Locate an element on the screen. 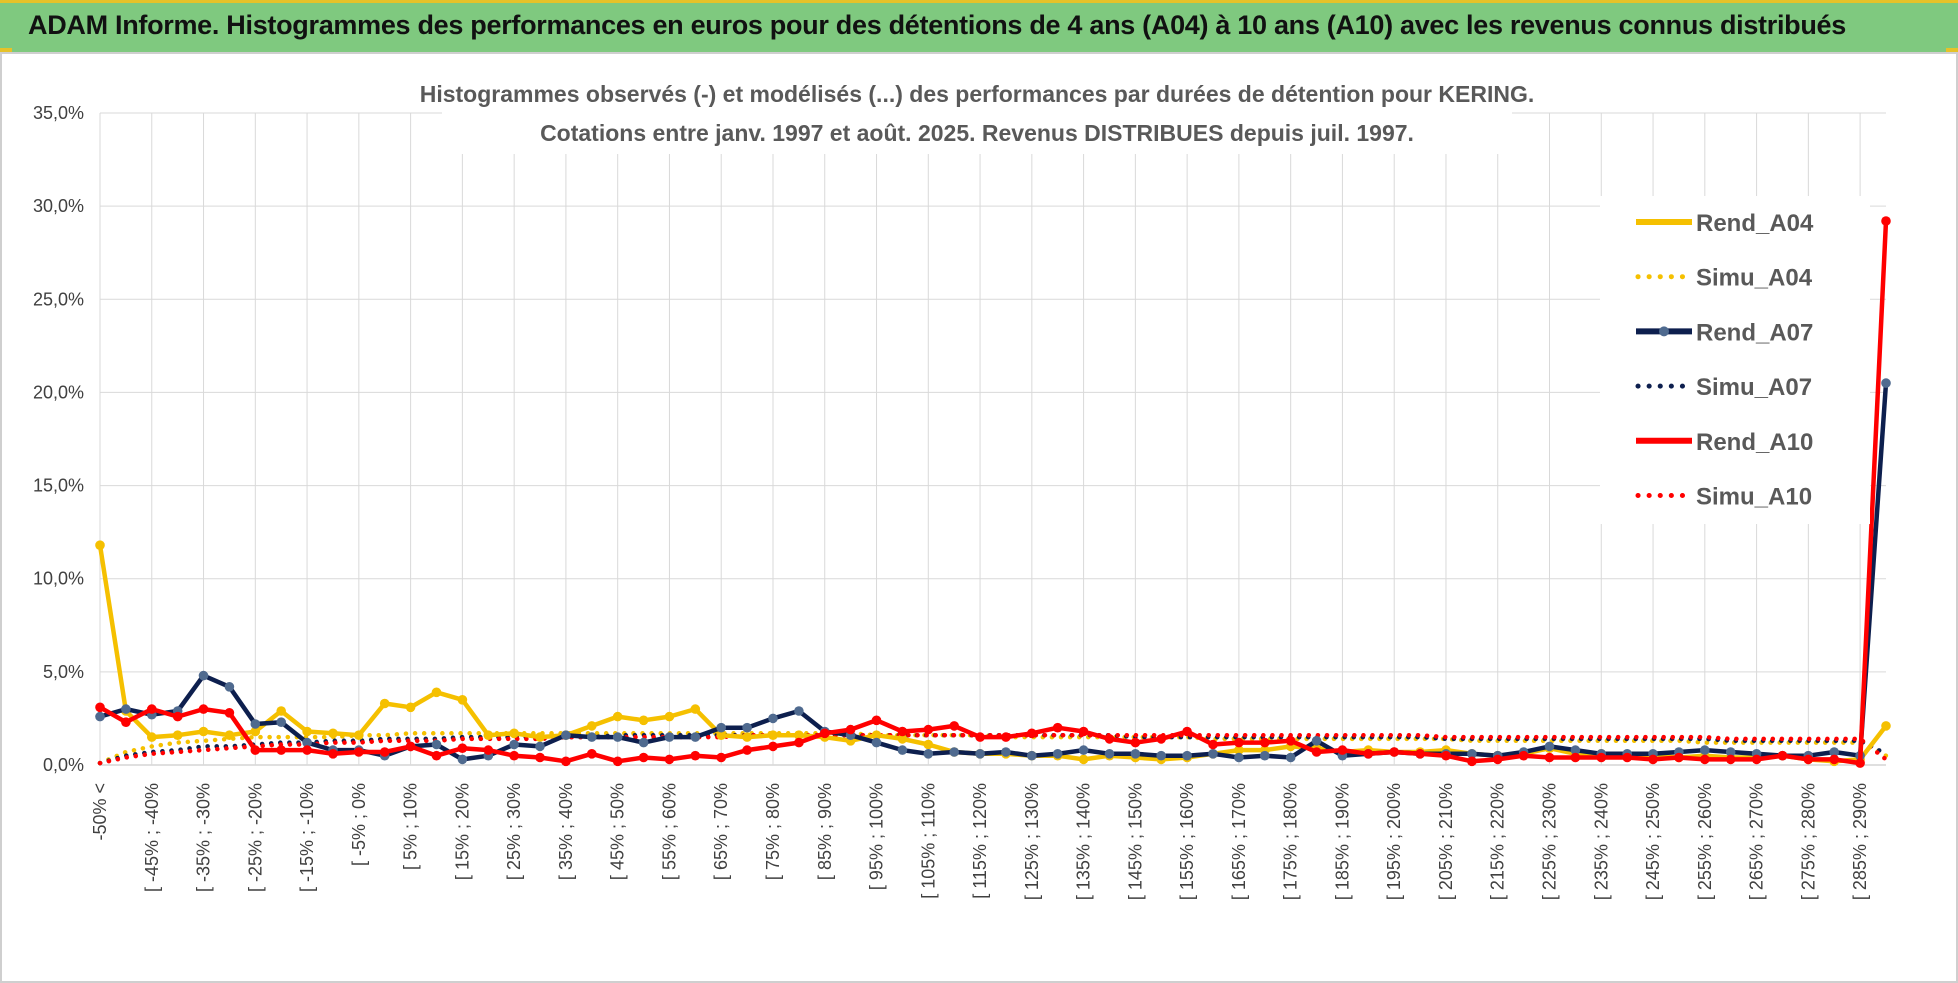  x-tick-label: [ 135% ; 140% is located at coordinates (1084, 841).